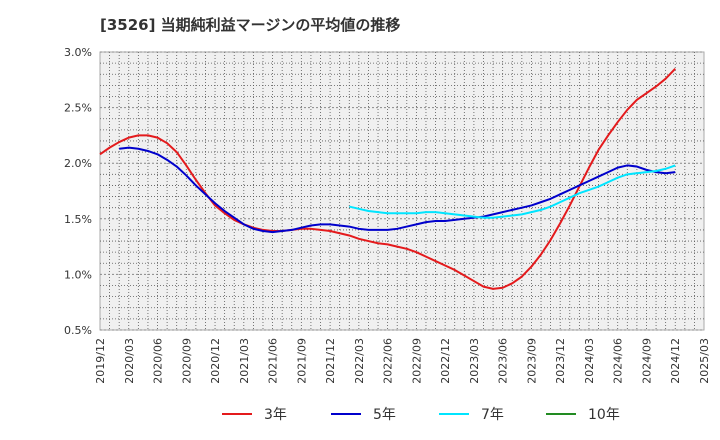 The height and width of the screenshot is (440, 720). Describe the element at coordinates (474, 361) in the screenshot. I see `x-tick-label: 2023/03` at that location.